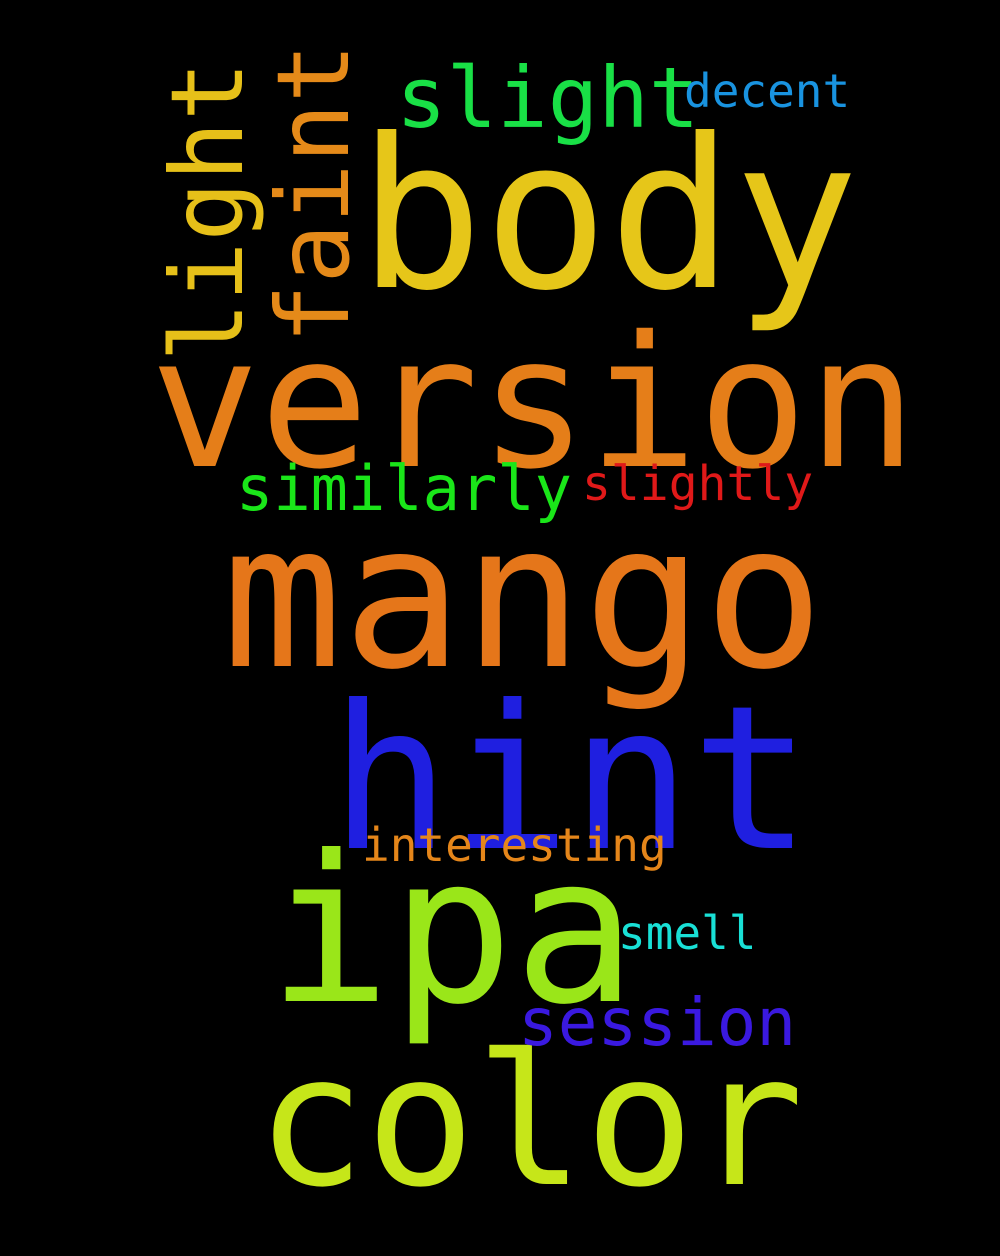 The width and height of the screenshot is (1000, 1256). I want to click on word-similarly: similarly, so click(404, 488).